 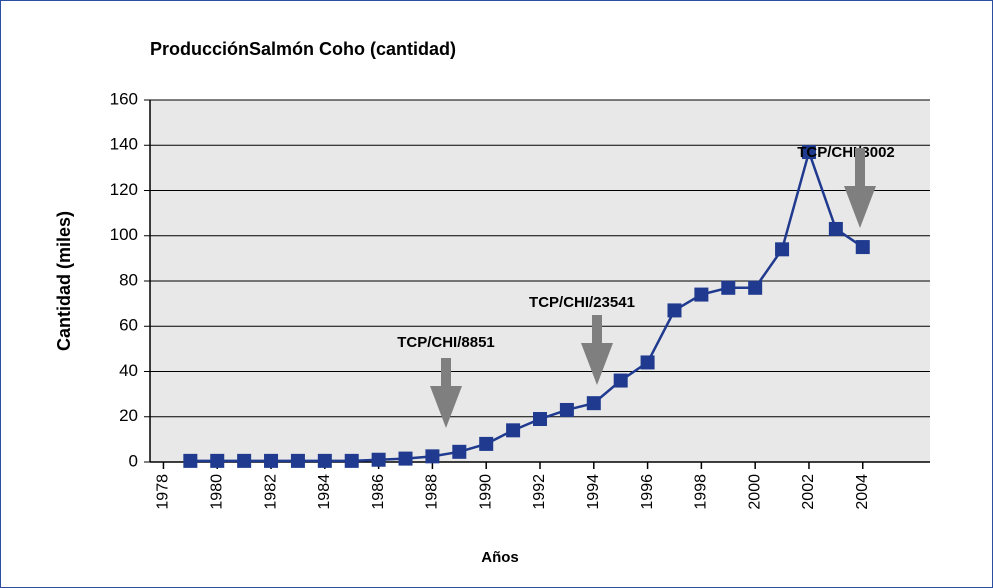 What do you see at coordinates (128, 370) in the screenshot?
I see `y-tick-label: 40` at bounding box center [128, 370].